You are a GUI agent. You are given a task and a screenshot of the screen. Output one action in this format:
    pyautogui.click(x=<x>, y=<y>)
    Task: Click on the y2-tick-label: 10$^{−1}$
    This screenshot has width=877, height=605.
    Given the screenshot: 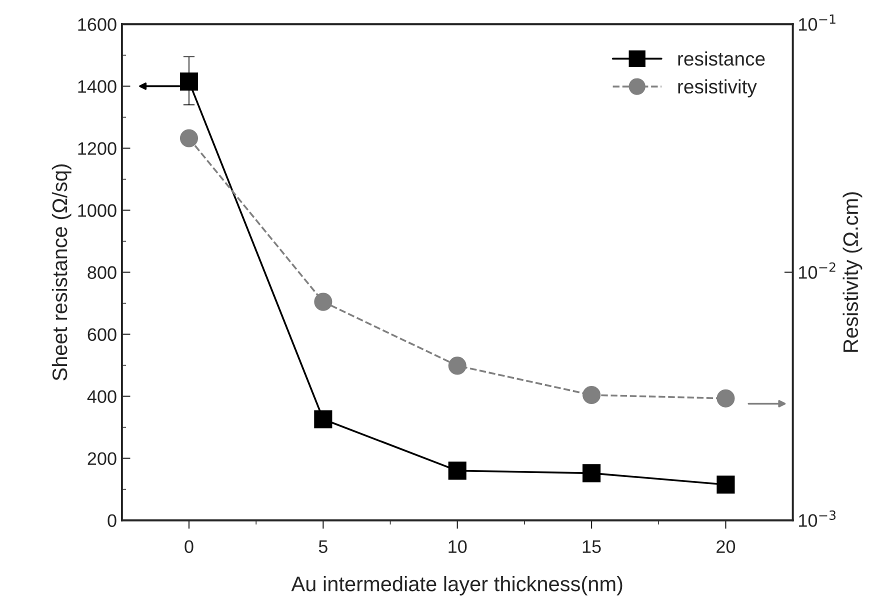 What is the action you would take?
    pyautogui.click(x=817, y=22)
    